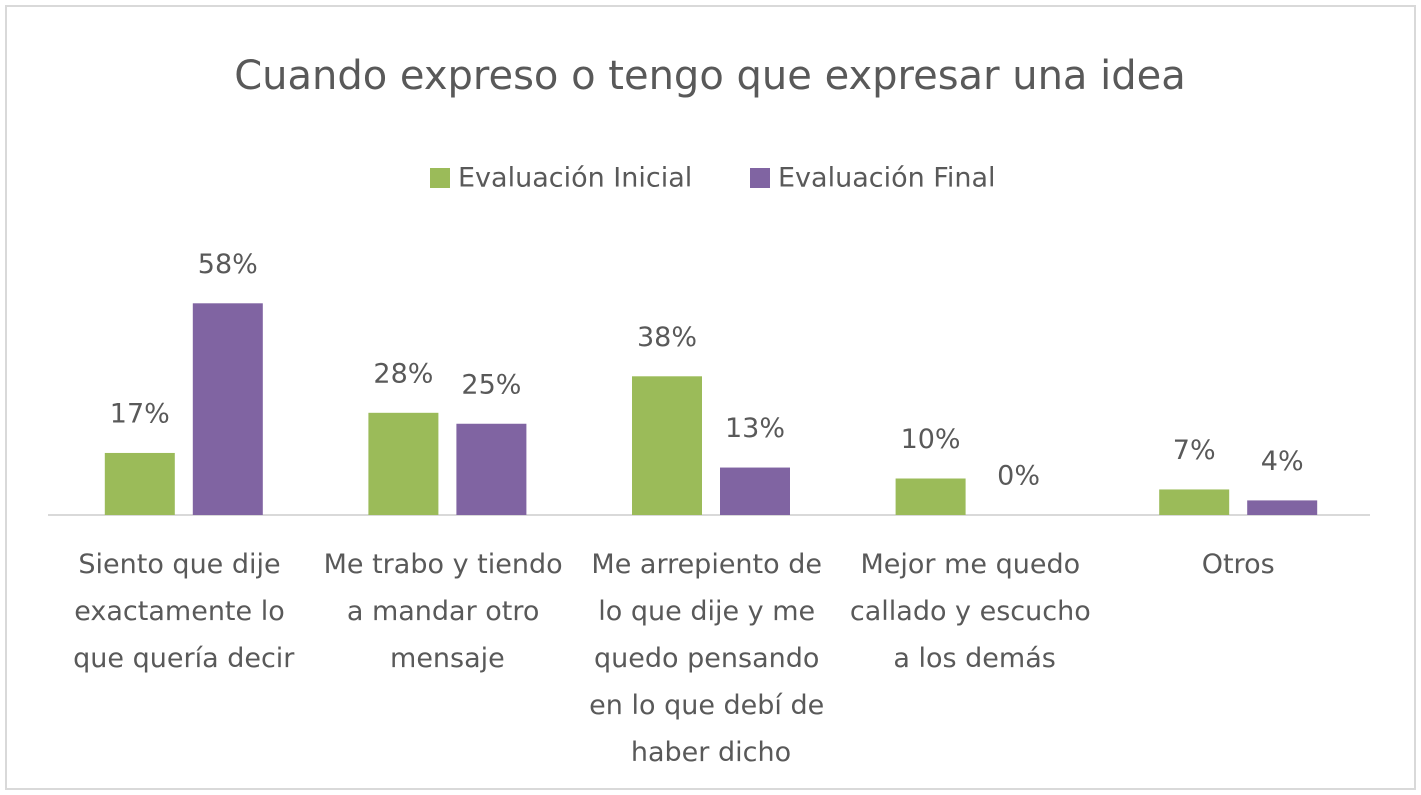 This screenshot has width=1421, height=795. I want to click on data-label: 13%, so click(755, 428).